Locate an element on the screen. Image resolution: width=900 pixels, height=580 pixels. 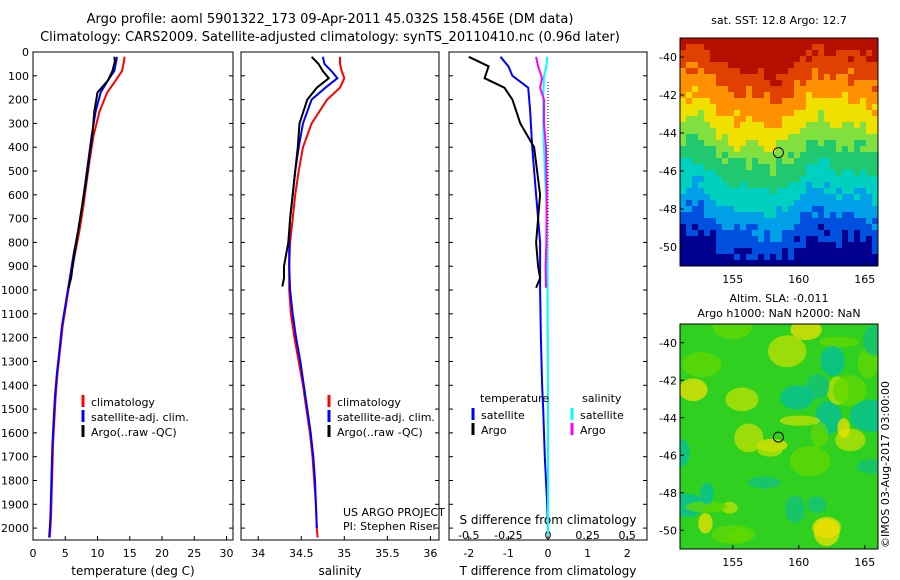
depth-tick-label: 900 is located at coordinates (18, 266).